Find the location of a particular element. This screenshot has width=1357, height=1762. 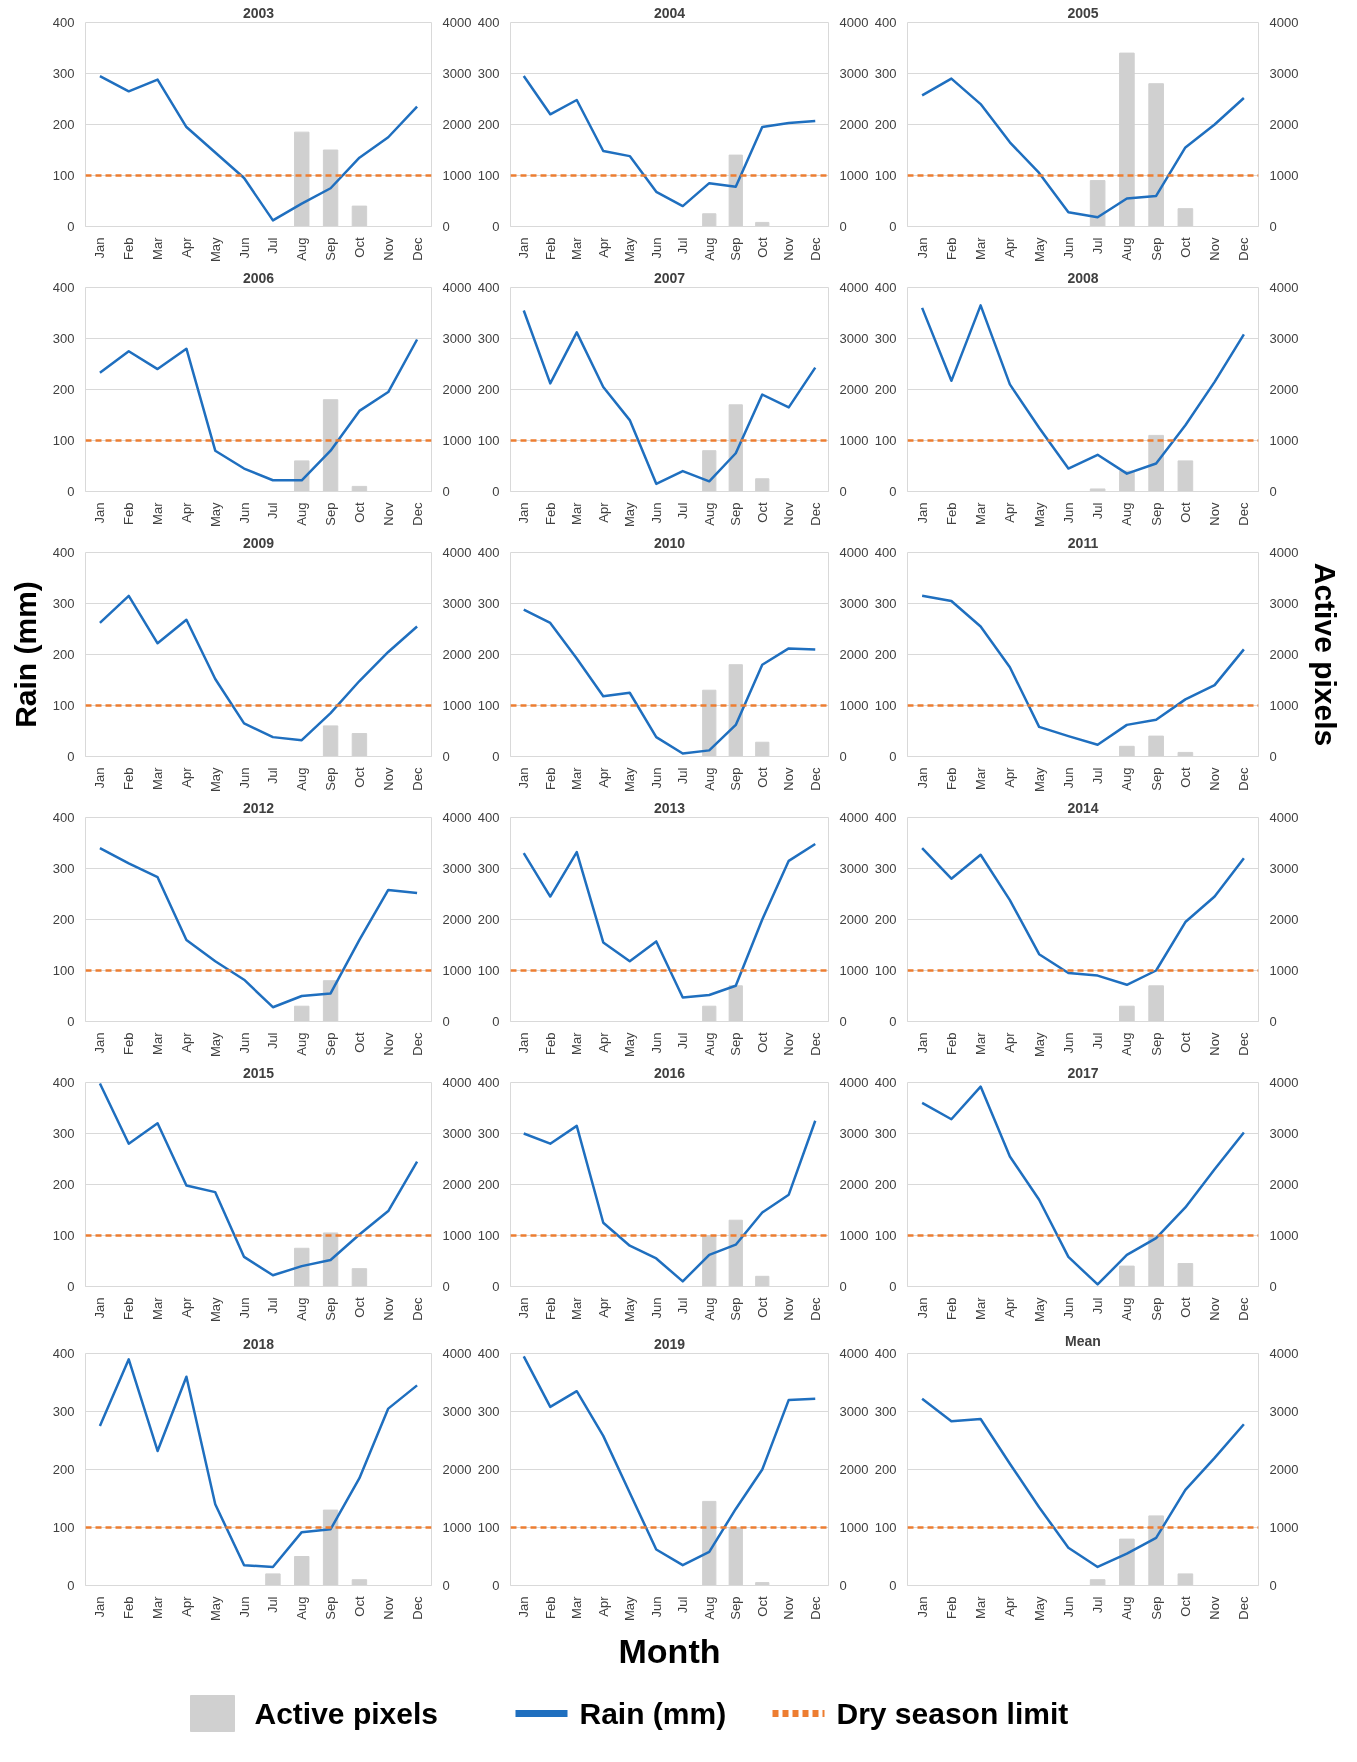

x-tick-label: Jun is located at coordinates (656, 1308).